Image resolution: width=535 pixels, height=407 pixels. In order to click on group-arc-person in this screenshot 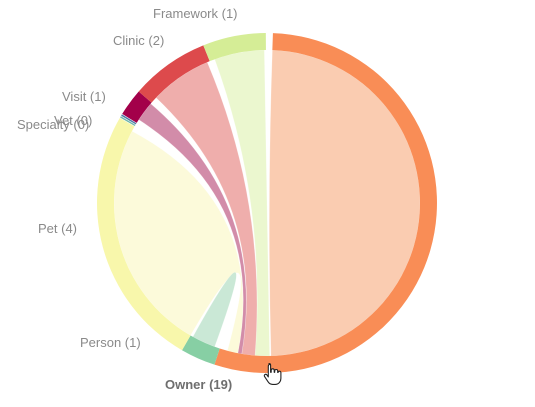, I will do `click(201, 350)`.